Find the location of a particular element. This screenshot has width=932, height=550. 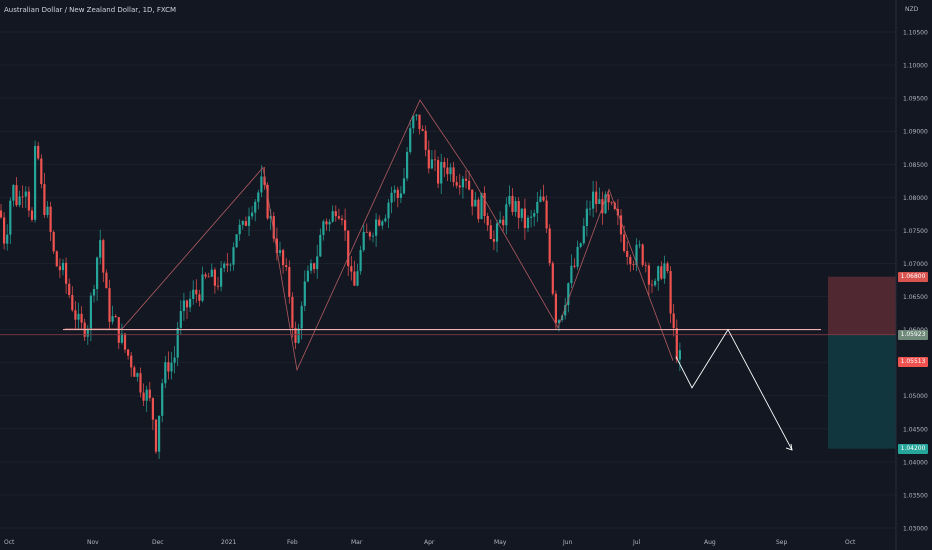

x-tick-label: Jul is located at coordinates (636, 542).